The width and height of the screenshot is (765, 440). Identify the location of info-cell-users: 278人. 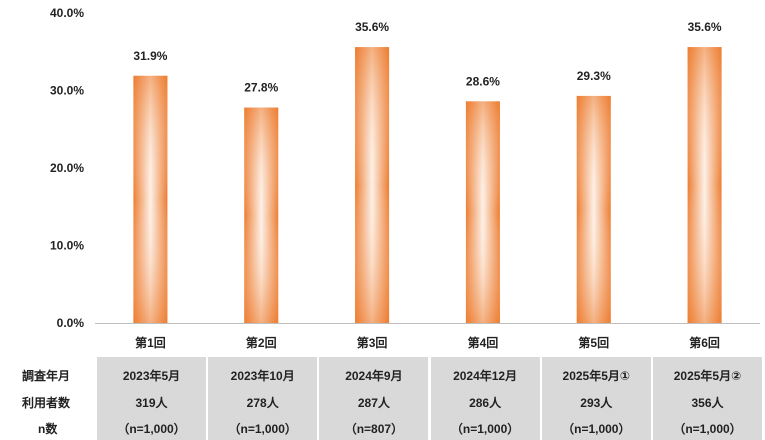
(262, 403).